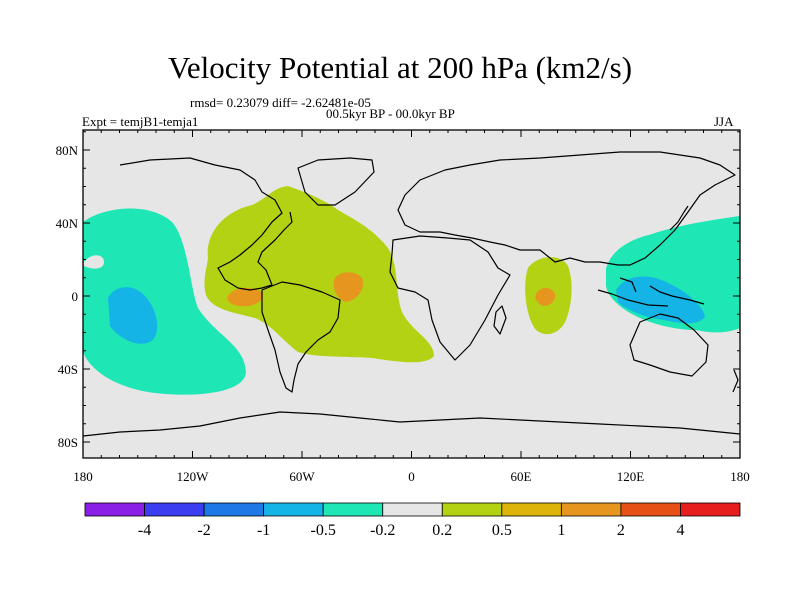  I want to click on lat-label: 40S, so click(68, 369).